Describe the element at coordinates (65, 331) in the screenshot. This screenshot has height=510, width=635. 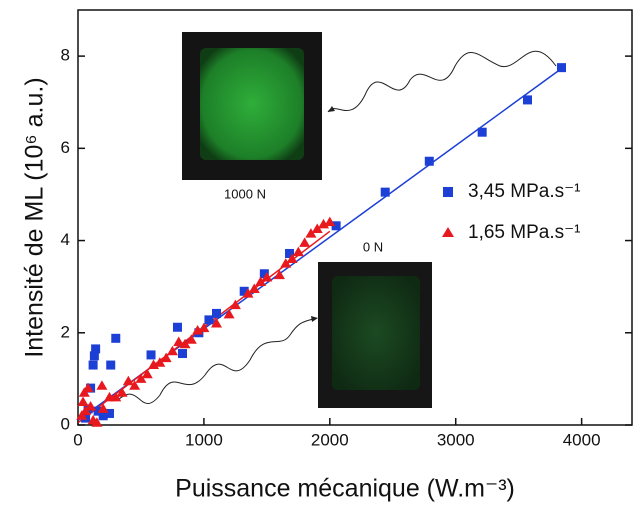
I see `y-tick-label: 2` at that location.